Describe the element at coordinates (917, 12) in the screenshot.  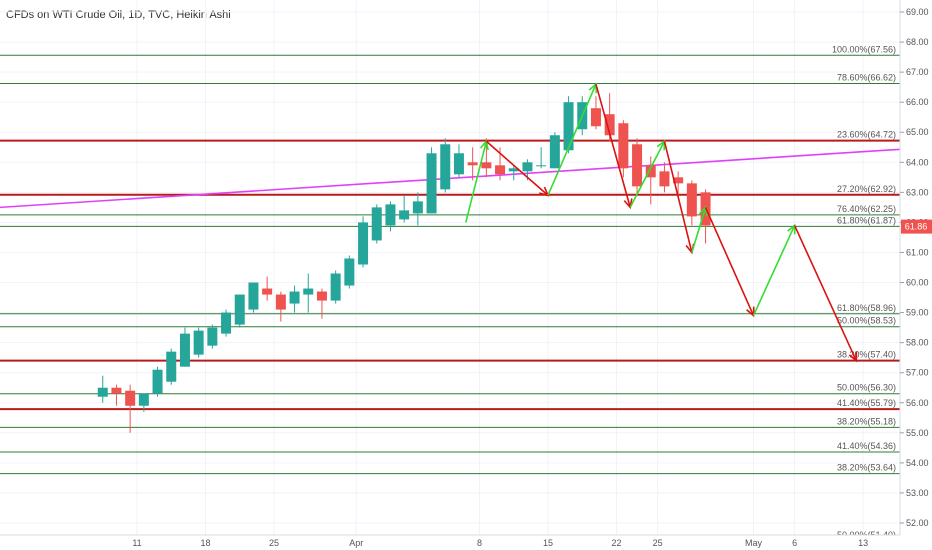
I see `price-tick-label-17: 69.00` at that location.